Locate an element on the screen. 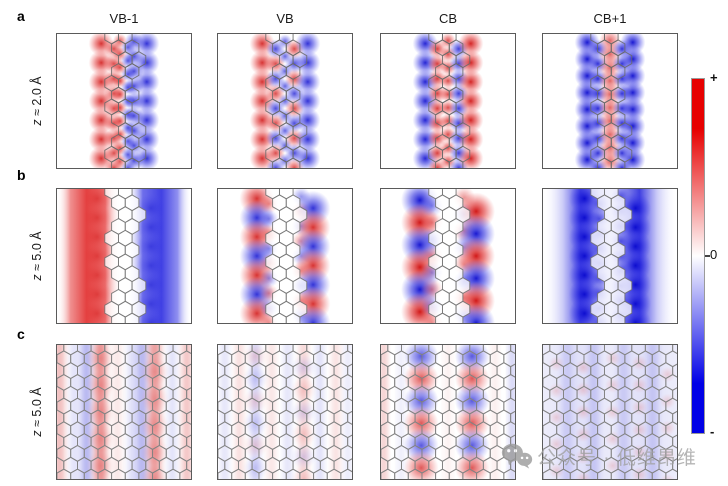 The height and width of the screenshot is (486, 728). colorbar-plus-label: + is located at coordinates (714, 77).